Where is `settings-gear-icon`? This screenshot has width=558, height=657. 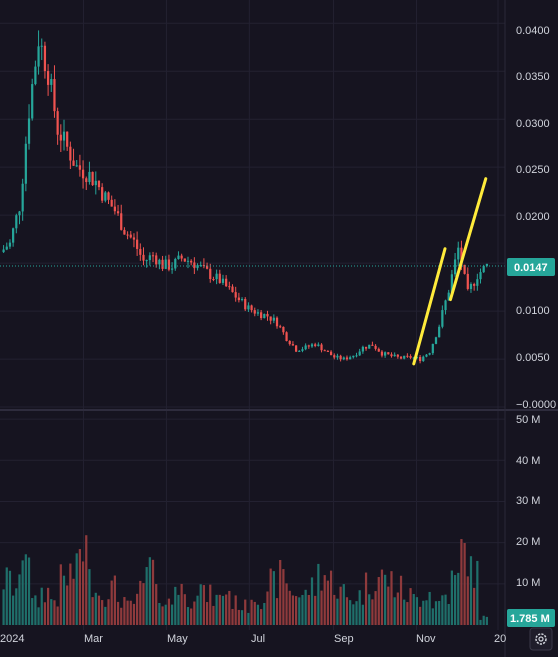
settings-gear-icon is located at coordinates (541, 639).